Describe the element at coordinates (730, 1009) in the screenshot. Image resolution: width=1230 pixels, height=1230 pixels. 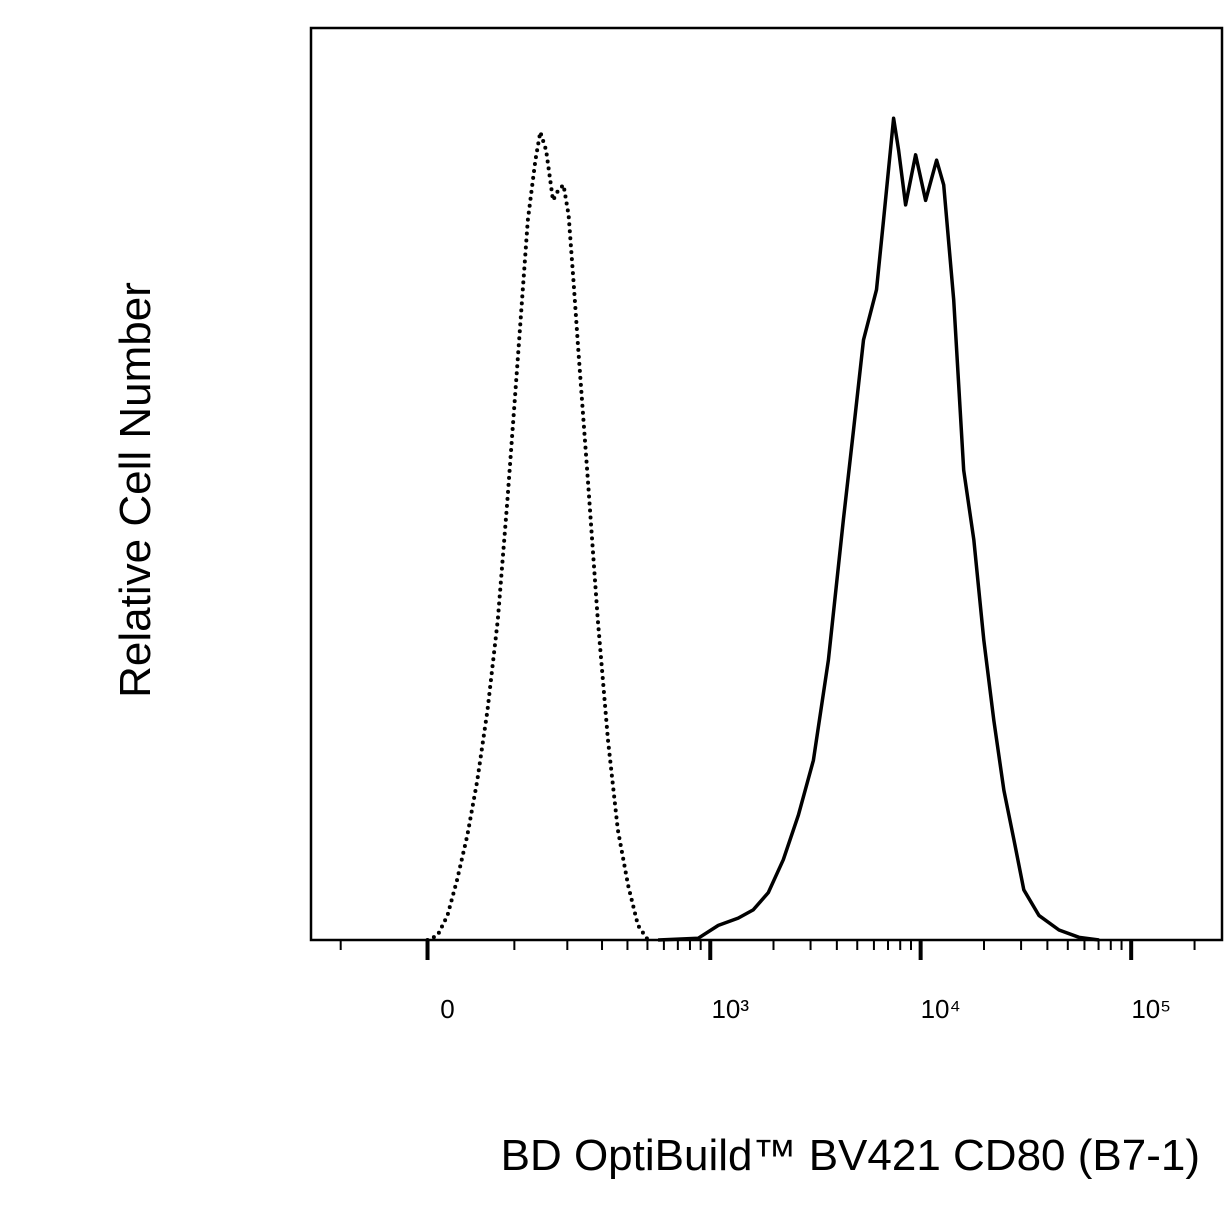
I see `x-tick-label: 10³` at that location.